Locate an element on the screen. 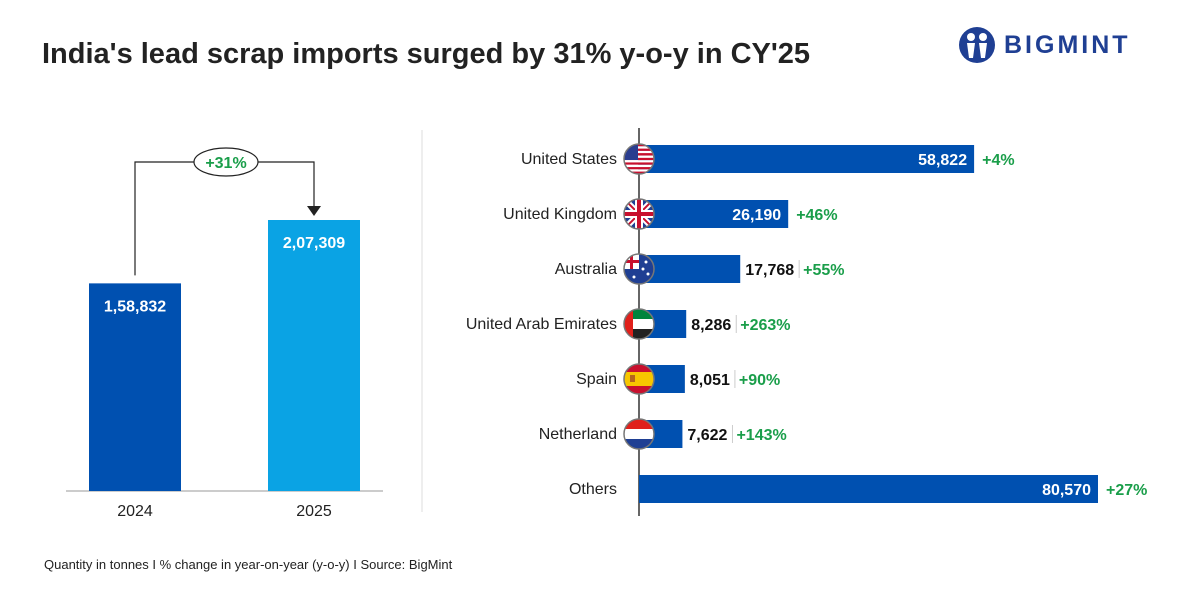 The height and width of the screenshot is (600, 1200). spain-flag-icon is located at coordinates (639, 379).